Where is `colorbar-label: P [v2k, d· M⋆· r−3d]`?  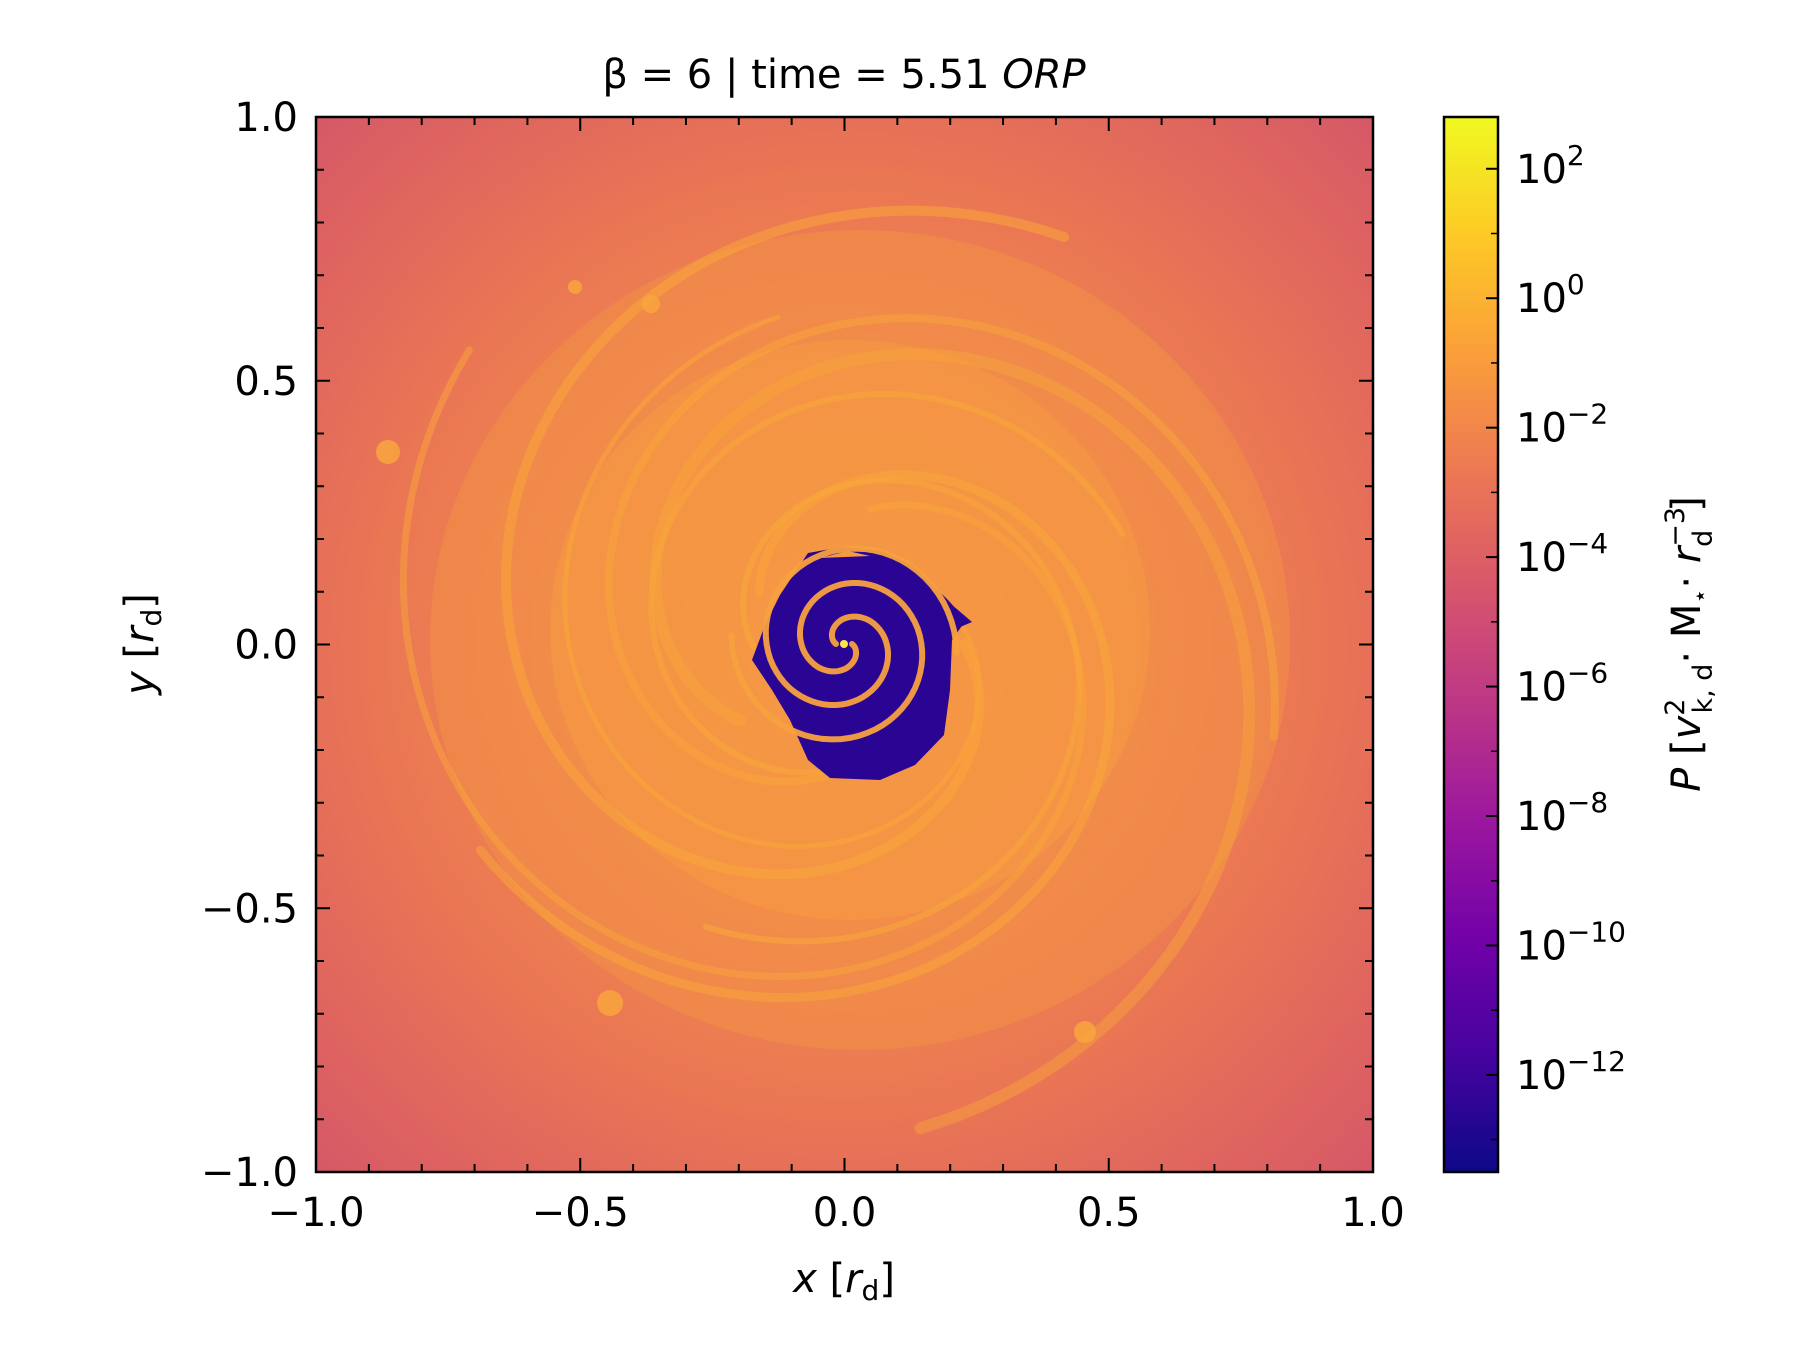
colorbar-label: P [v2k, d· M⋆· r−3d] is located at coordinates (1689, 644).